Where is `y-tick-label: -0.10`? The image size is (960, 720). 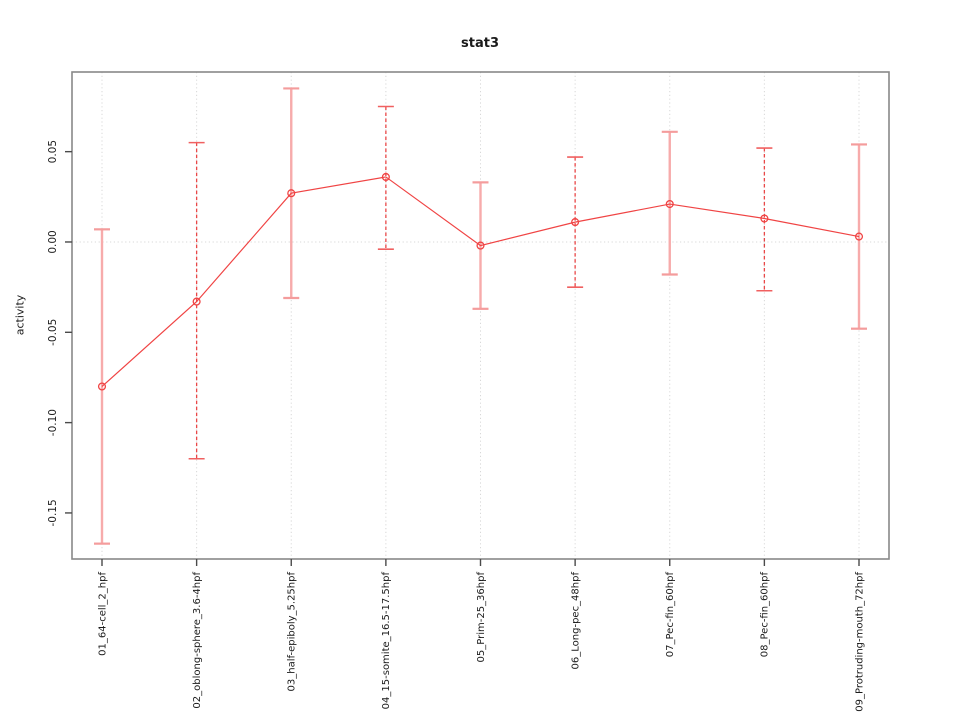
y-tick-label: -0.10 is located at coordinates (53, 422).